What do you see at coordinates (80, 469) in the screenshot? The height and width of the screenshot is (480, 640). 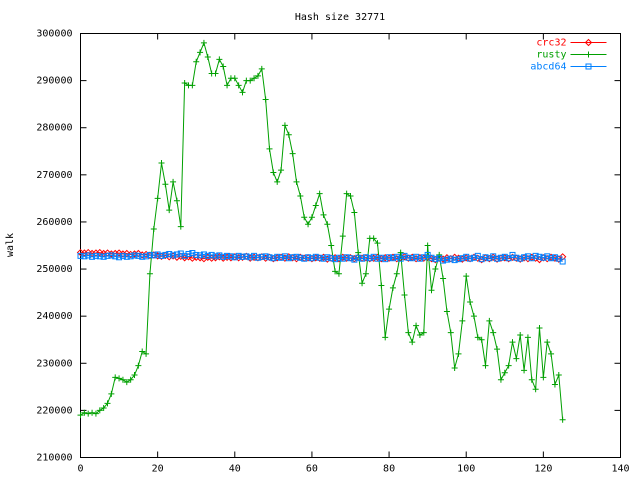 I see `x-tick-label: 0` at bounding box center [80, 469].